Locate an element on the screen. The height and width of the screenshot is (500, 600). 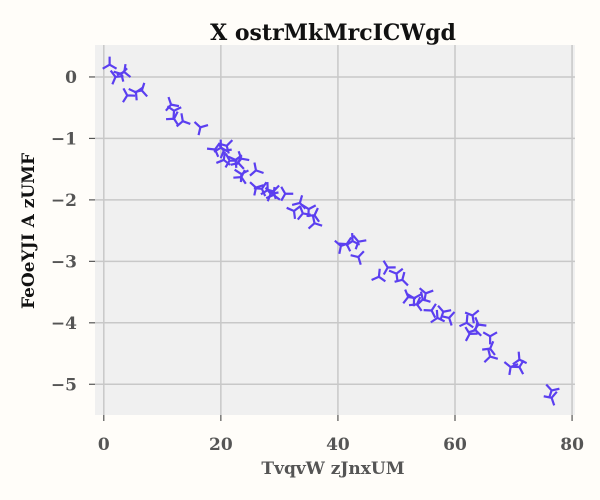
y-tick-label: −5 is located at coordinates (64, 385).